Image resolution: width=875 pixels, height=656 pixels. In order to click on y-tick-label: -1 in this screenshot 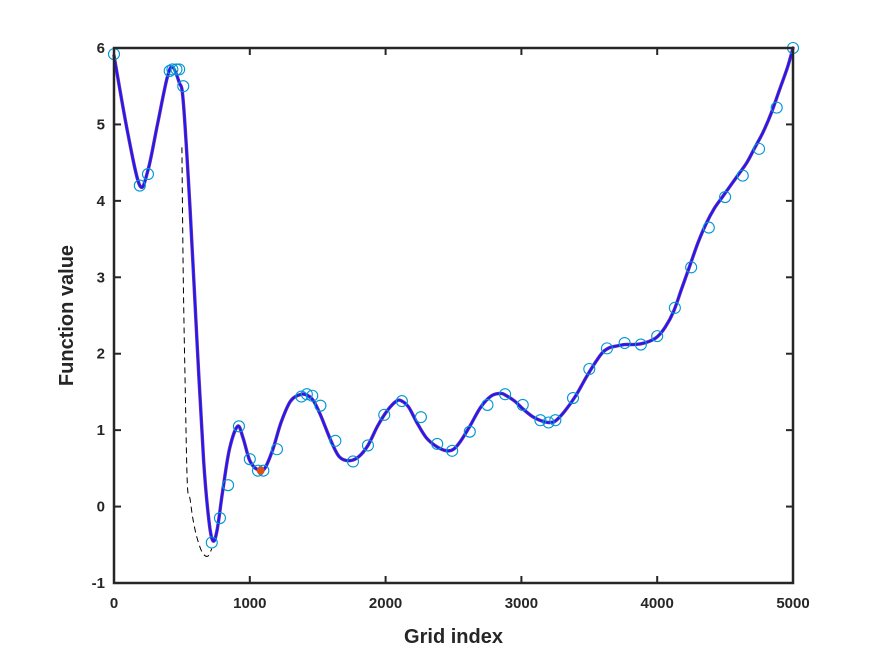, I will do `click(98, 583)`.